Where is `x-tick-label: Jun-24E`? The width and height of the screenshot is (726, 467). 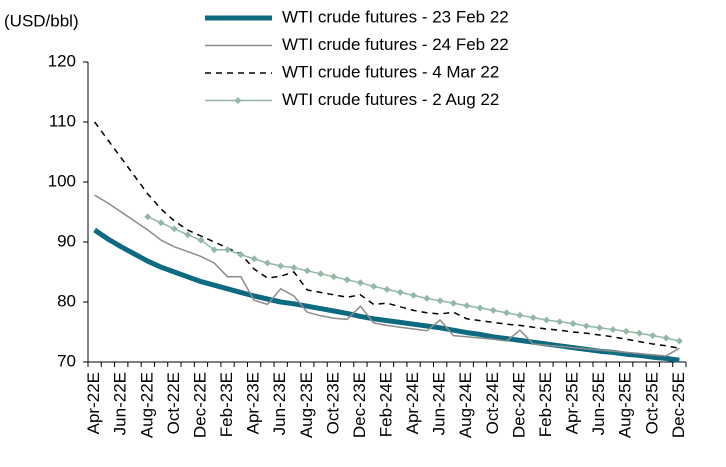 x-tick-label: Jun-24E is located at coordinates (439, 403).